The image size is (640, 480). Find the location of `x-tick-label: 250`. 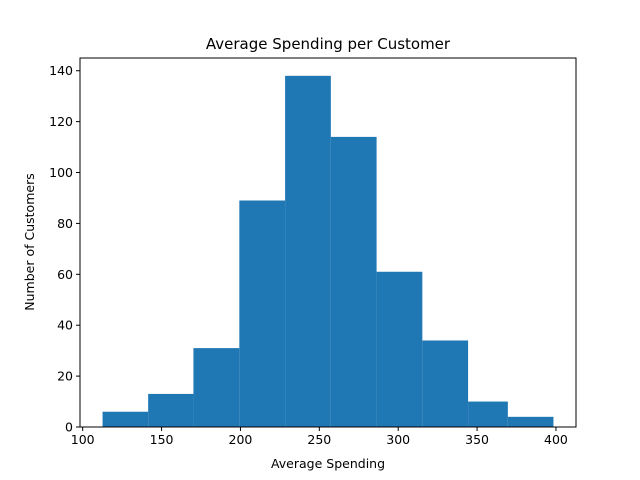

x-tick-label: 250 is located at coordinates (319, 439).